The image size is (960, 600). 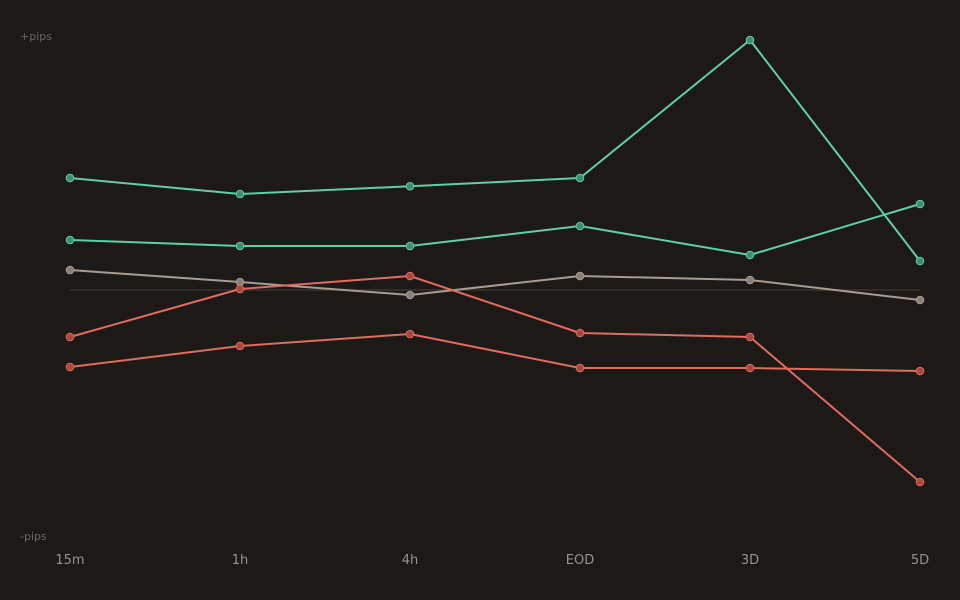 I want to click on x-tick-label: 1h, so click(x=240, y=560).